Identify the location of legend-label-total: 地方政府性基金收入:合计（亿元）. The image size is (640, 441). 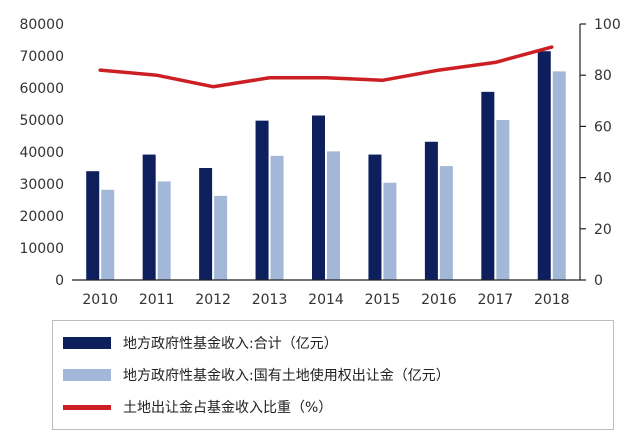
(230, 344).